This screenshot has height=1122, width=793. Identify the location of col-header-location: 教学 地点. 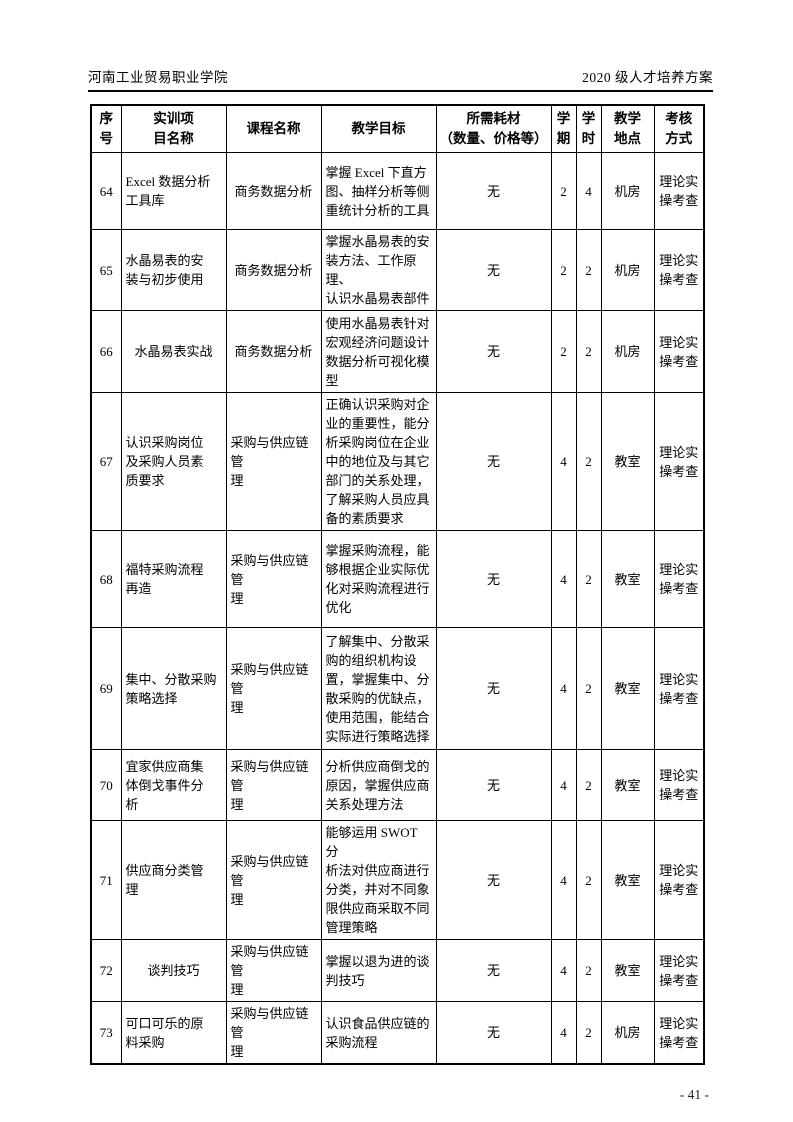
(627, 128).